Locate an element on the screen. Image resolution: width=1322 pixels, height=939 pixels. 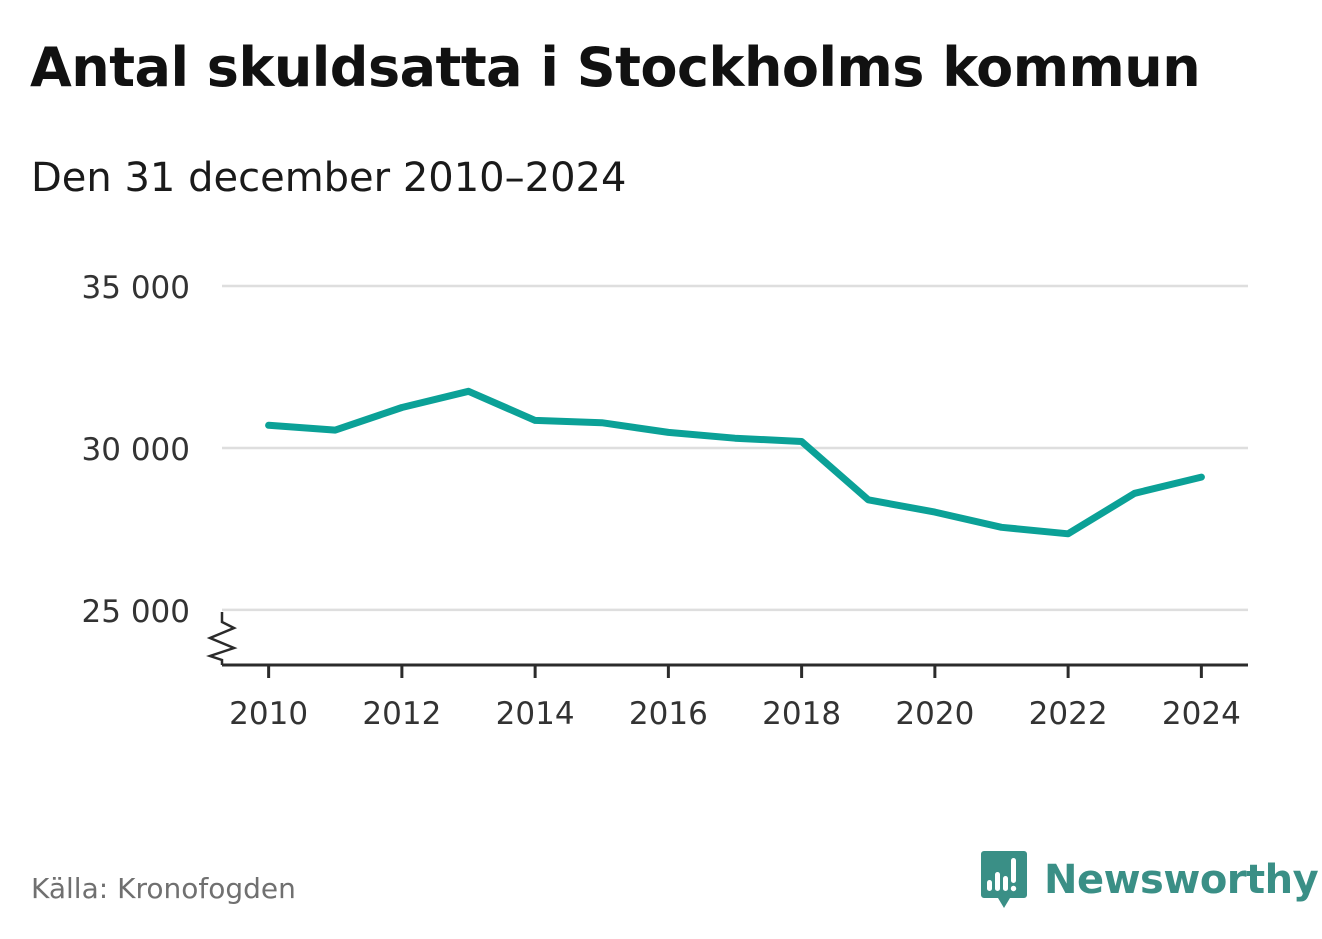
chart-title: Antal skuldsatta i Stockholms kommun is located at coordinates (615, 67).